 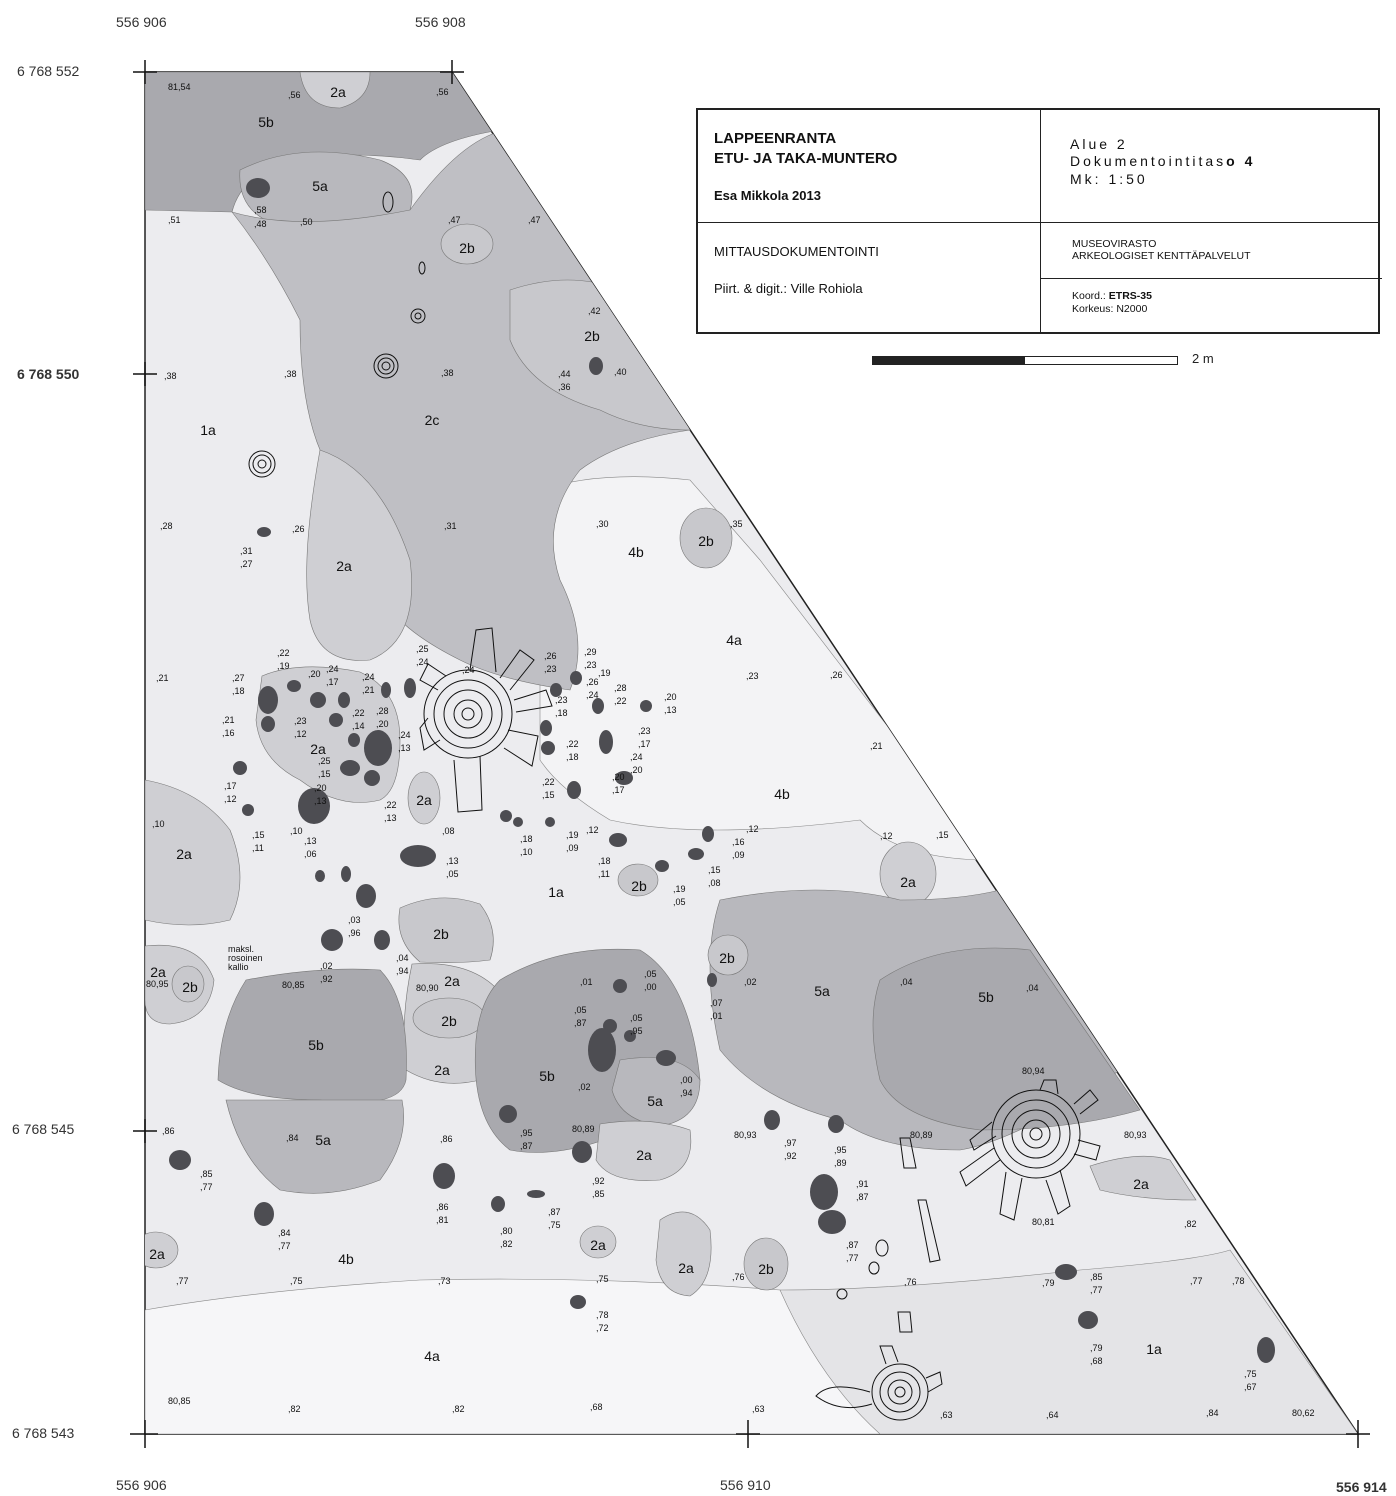 I want to click on elevation-label: ,81, so click(x=442, y=1220).